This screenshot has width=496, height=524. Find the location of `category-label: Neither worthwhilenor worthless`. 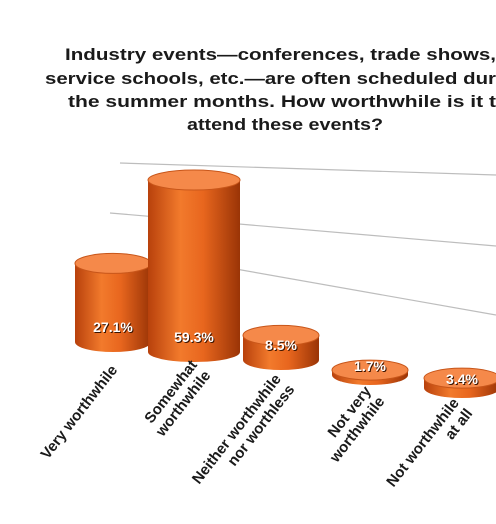

category-label: Neither worthwhilenor worthless is located at coordinates (243, 434).